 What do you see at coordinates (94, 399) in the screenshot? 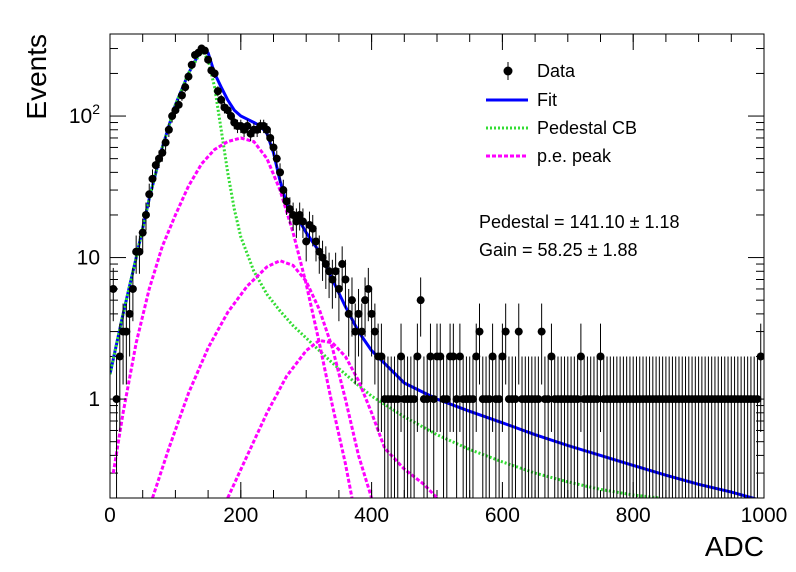
I see `y-tick-label: 1` at bounding box center [94, 399].